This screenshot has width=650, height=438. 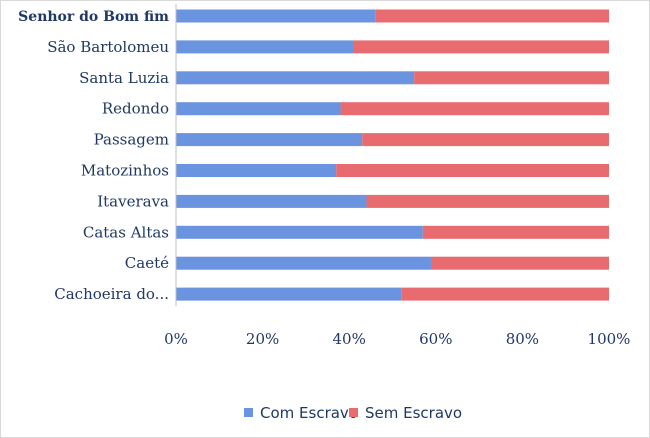 What do you see at coordinates (248, 412) in the screenshot?
I see `legend-swatch-com-escravo` at bounding box center [248, 412].